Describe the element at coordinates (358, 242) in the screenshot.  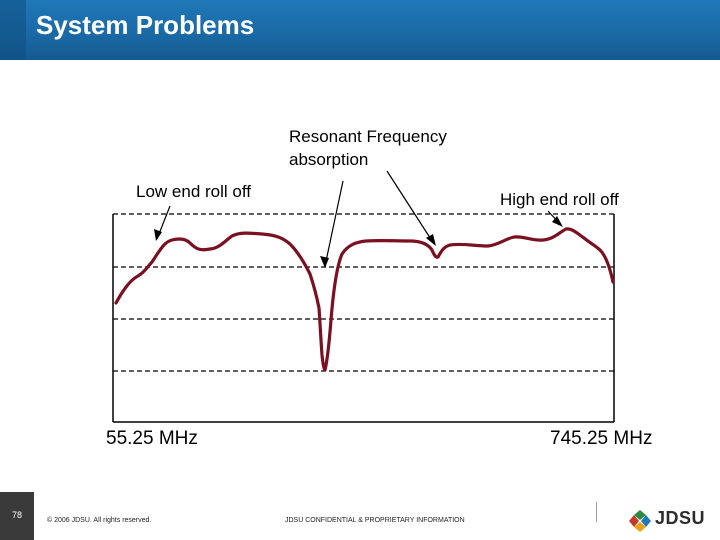
I see `arrowheads` at that location.